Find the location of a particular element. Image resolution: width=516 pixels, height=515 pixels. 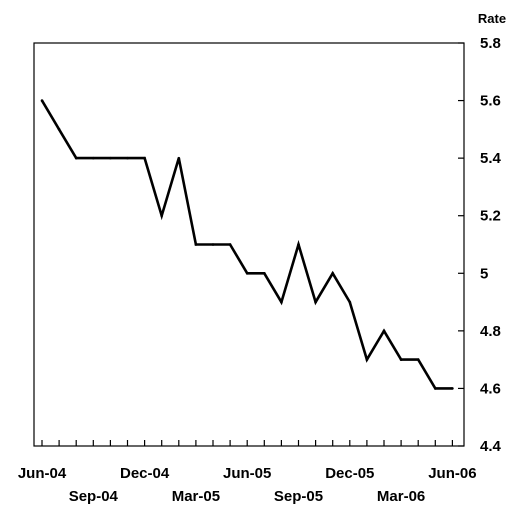

y-tick-label: 5.4 is located at coordinates (491, 158).